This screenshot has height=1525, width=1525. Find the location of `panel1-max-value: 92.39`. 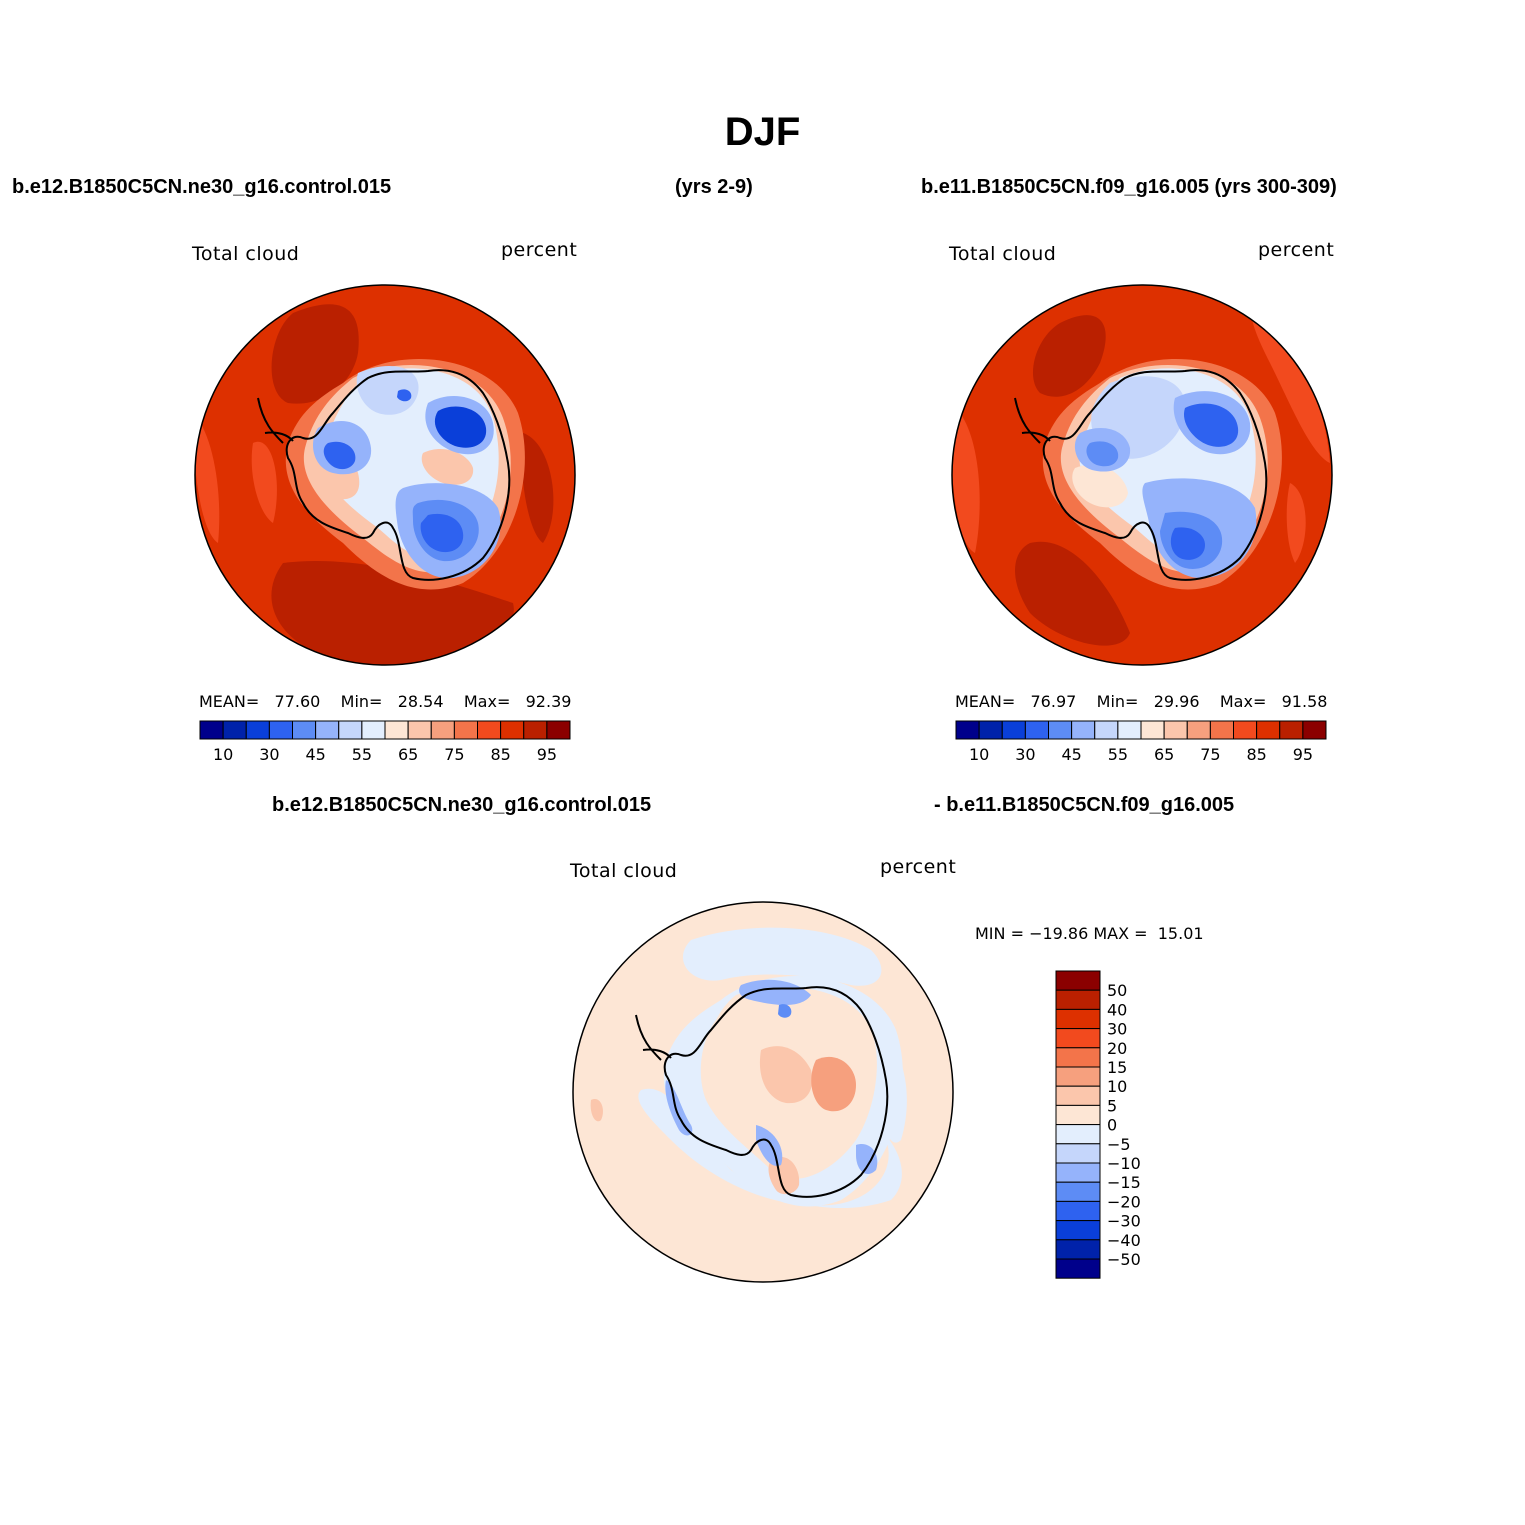

panel1-max-value: 92.39 is located at coordinates (548, 701).